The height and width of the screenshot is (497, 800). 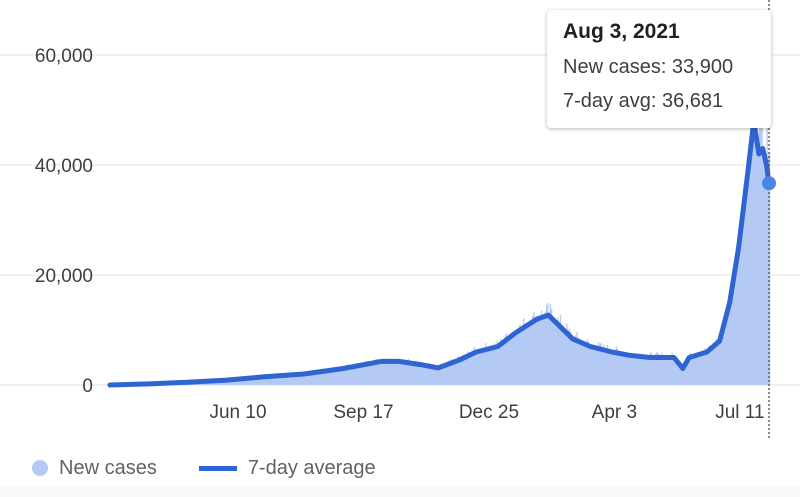 I want to click on hover-point-marker, so click(x=769, y=183).